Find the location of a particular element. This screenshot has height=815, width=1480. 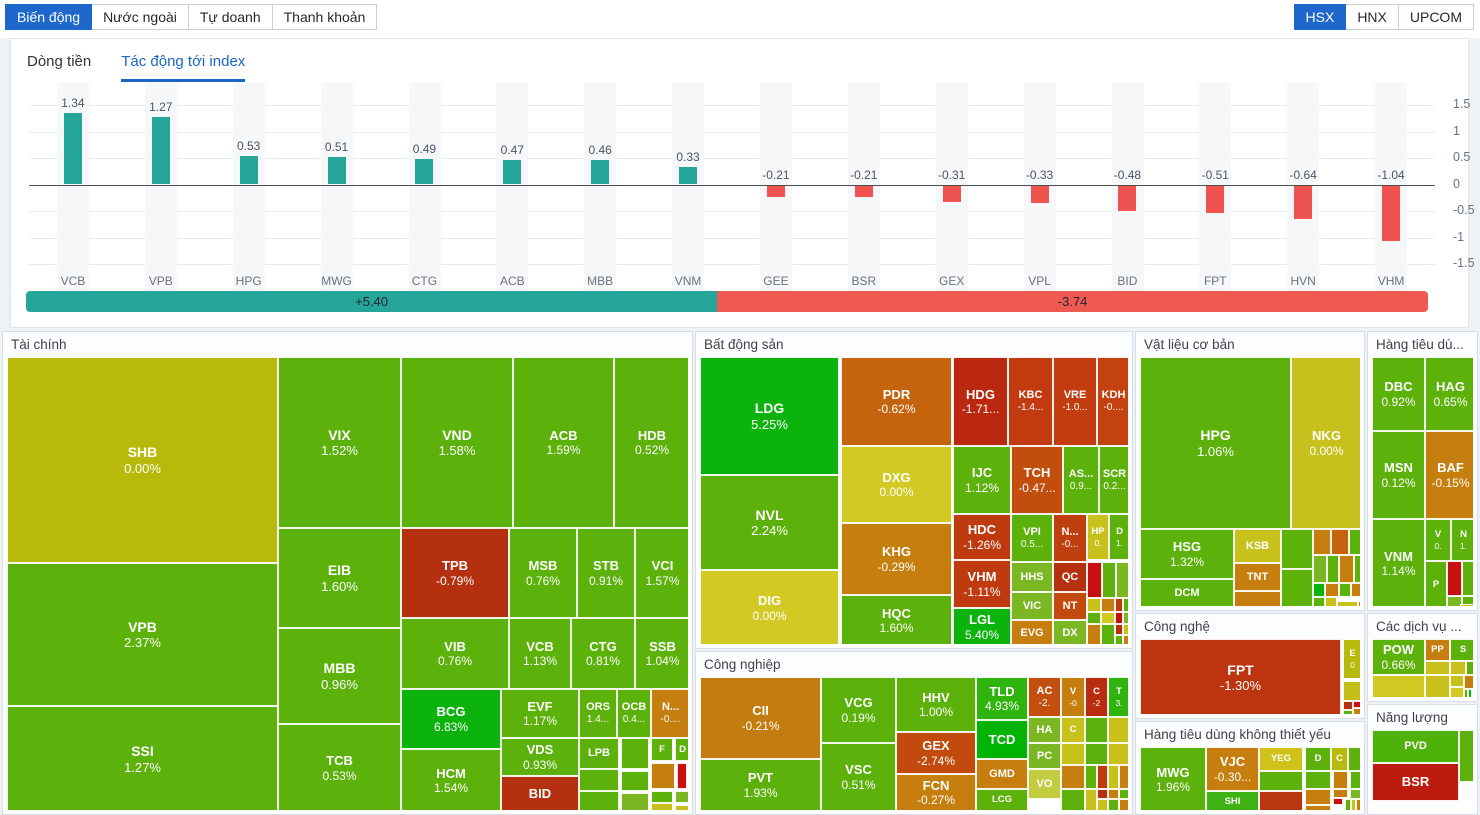

exchange-tab-upcom: UPCOM is located at coordinates (1435, 17).